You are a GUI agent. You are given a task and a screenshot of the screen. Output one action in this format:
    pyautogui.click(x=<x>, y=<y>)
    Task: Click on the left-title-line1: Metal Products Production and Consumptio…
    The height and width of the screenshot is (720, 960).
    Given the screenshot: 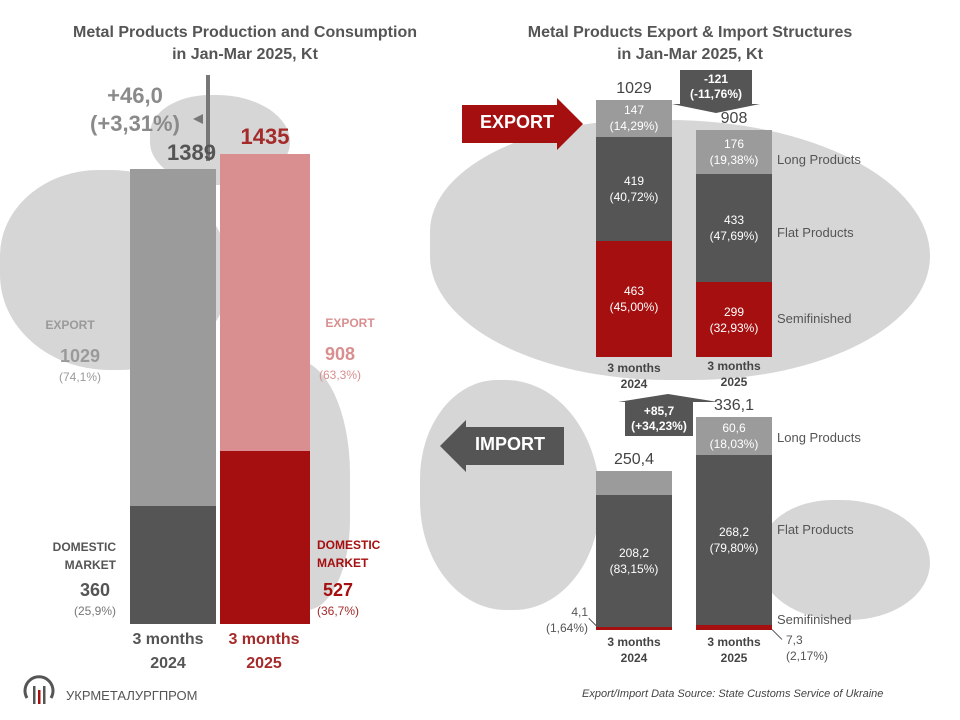 What is the action you would take?
    pyautogui.click(x=245, y=32)
    